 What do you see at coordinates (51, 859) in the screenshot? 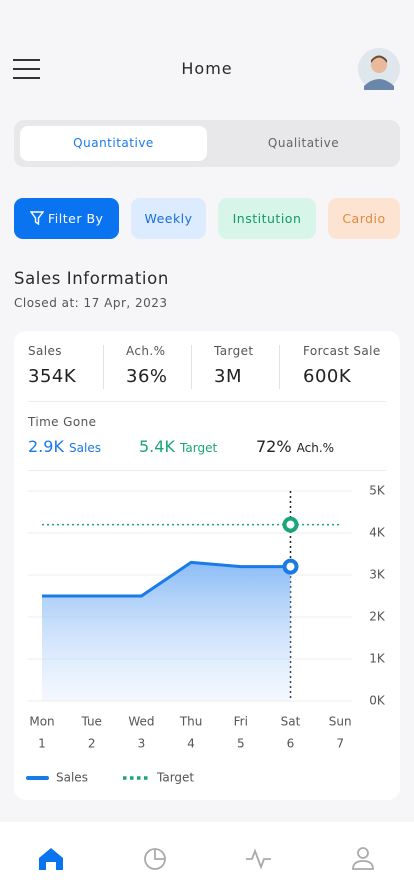
I see `nav-home` at bounding box center [51, 859].